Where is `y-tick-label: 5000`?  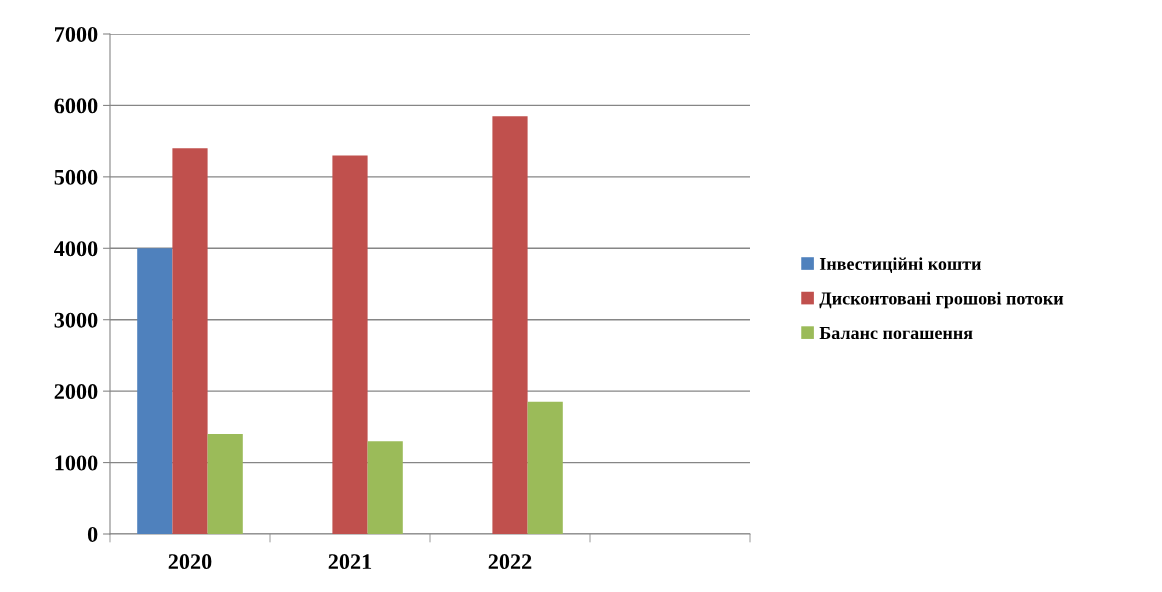
y-tick-label: 5000 is located at coordinates (76, 177).